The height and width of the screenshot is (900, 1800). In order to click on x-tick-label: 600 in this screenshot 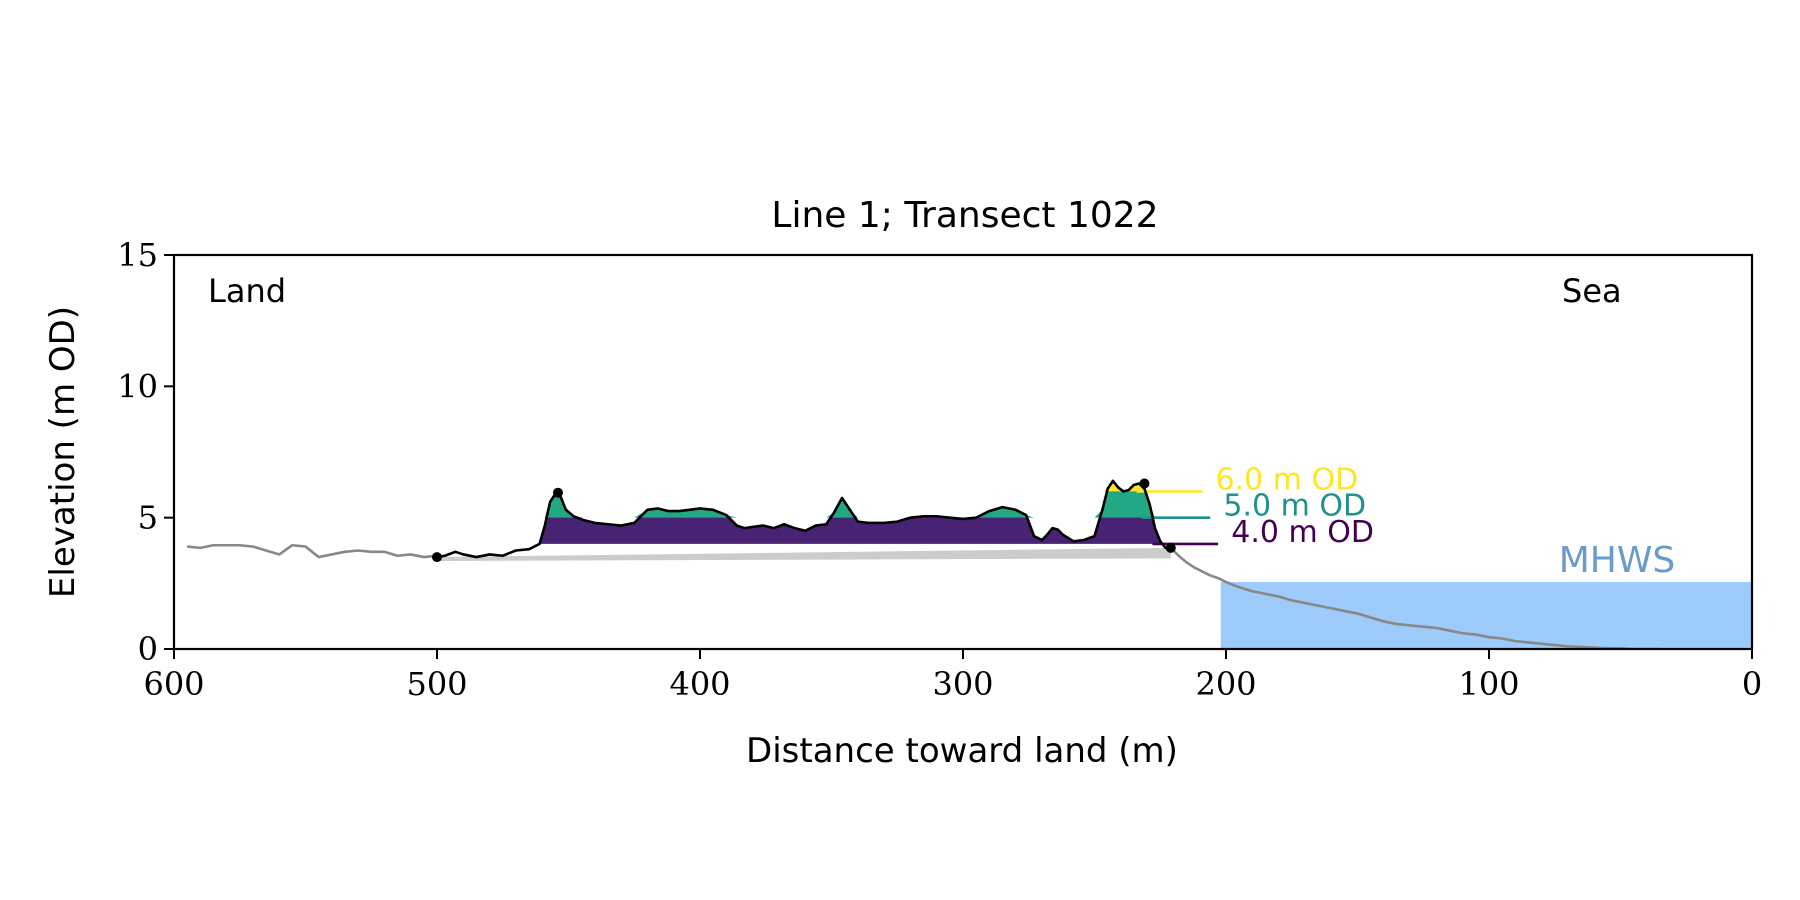, I will do `click(173, 684)`.